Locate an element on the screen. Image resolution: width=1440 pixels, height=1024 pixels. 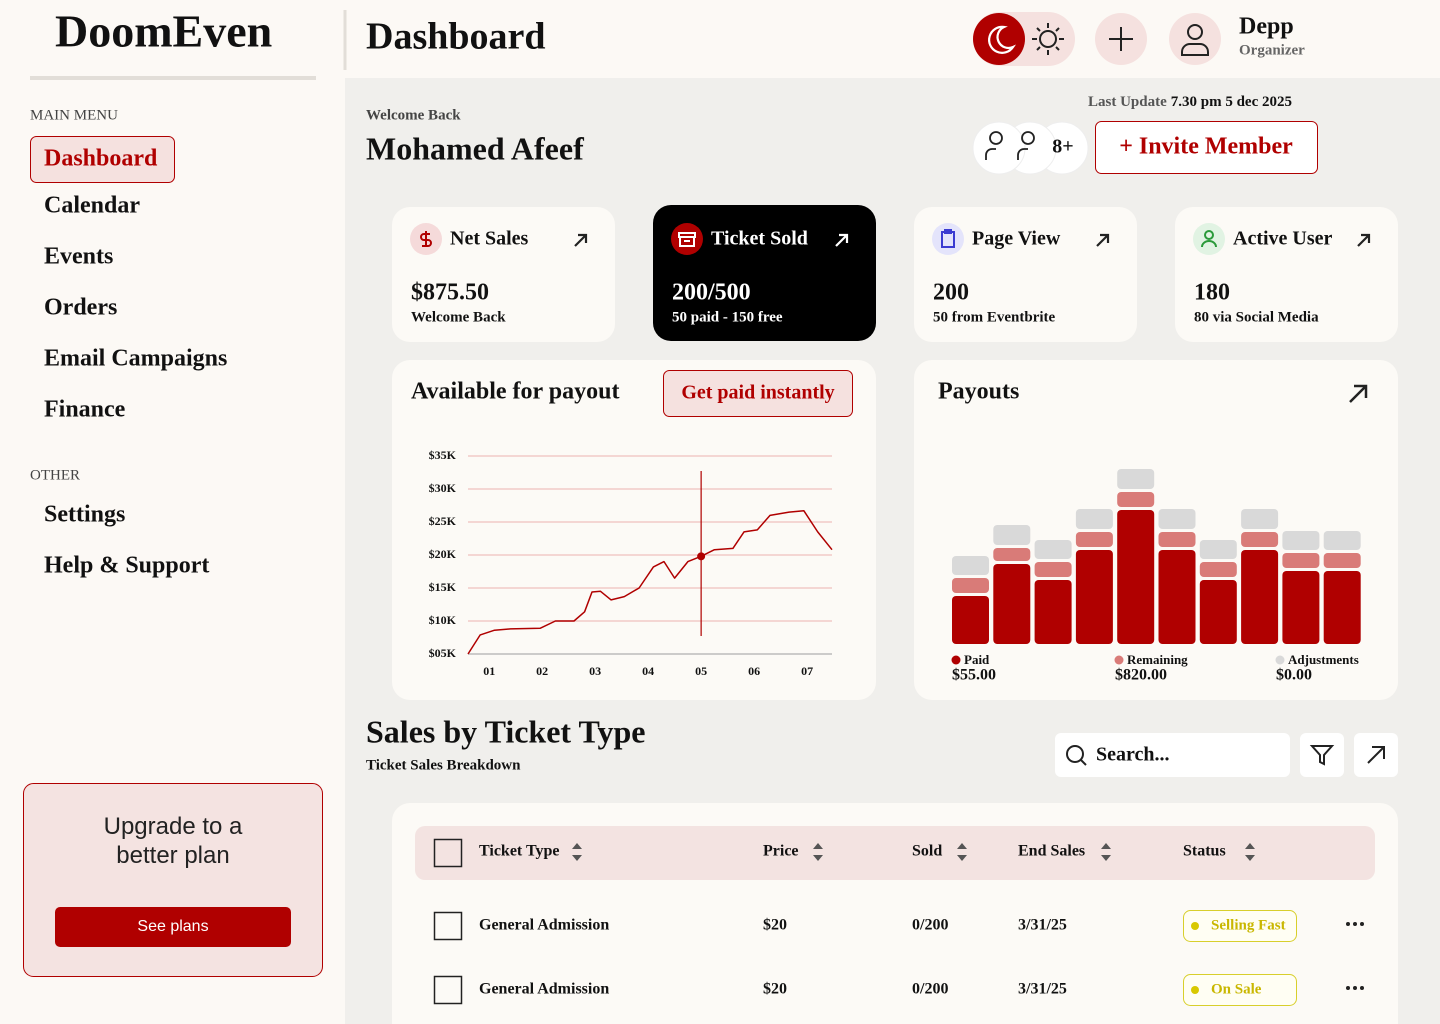
last-update: Last Update 7.30 pm 5 dec 2025 is located at coordinates (1190, 102).